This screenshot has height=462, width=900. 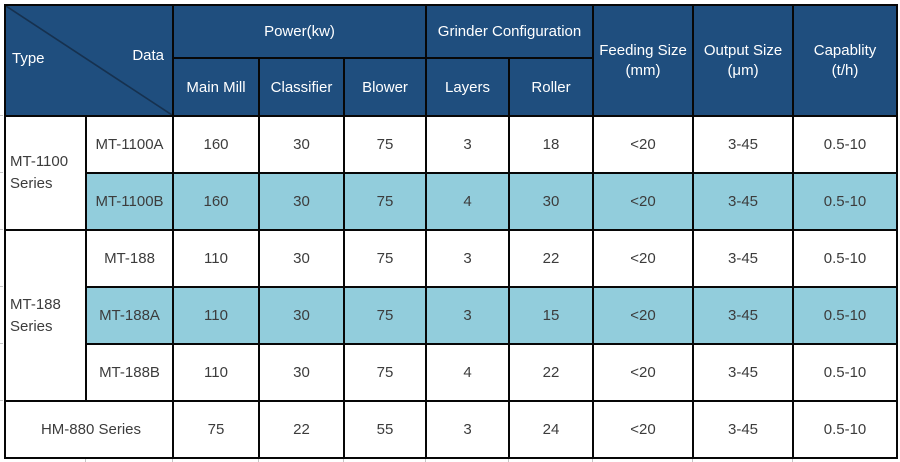 I want to click on blower-cell: 55, so click(x=385, y=429).